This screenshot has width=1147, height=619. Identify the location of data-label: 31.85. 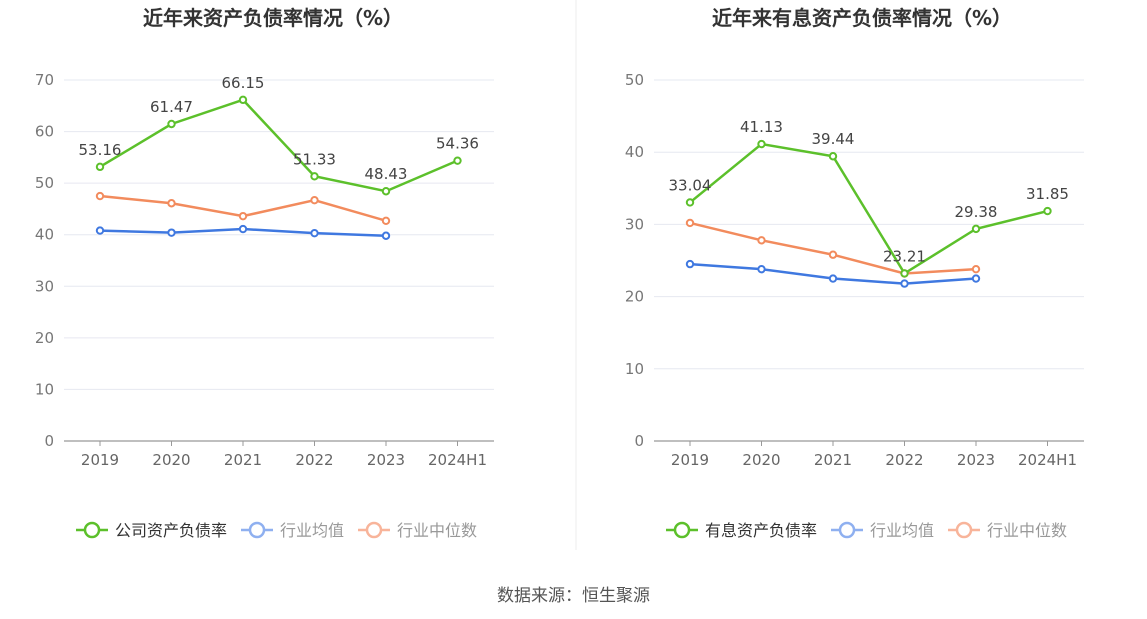
(1047, 194).